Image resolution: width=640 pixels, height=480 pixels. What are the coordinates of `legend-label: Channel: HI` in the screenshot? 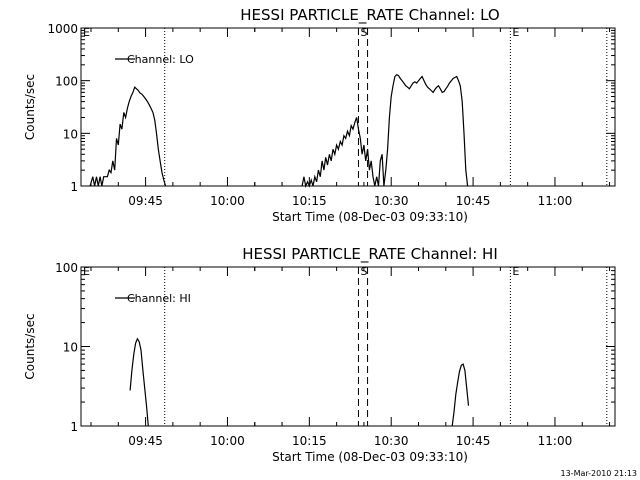 It's located at (159, 298).